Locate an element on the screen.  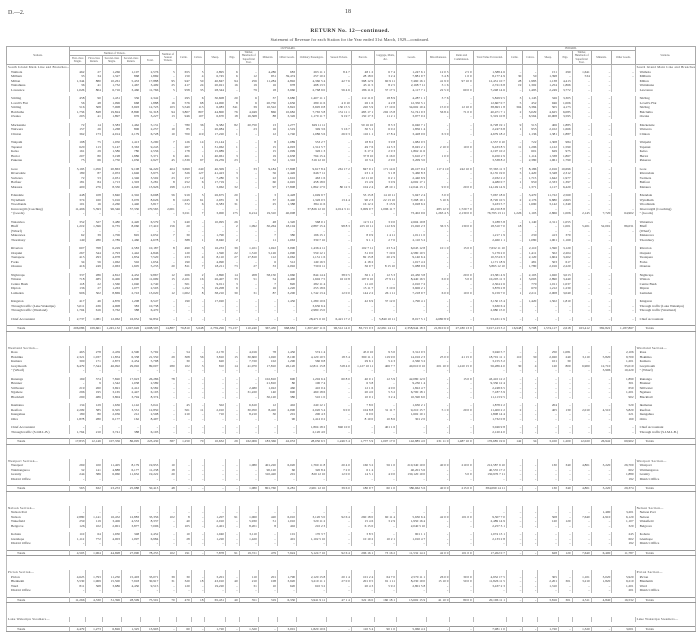
station-name-right: Greymouth is located at coordinates (665, 366).